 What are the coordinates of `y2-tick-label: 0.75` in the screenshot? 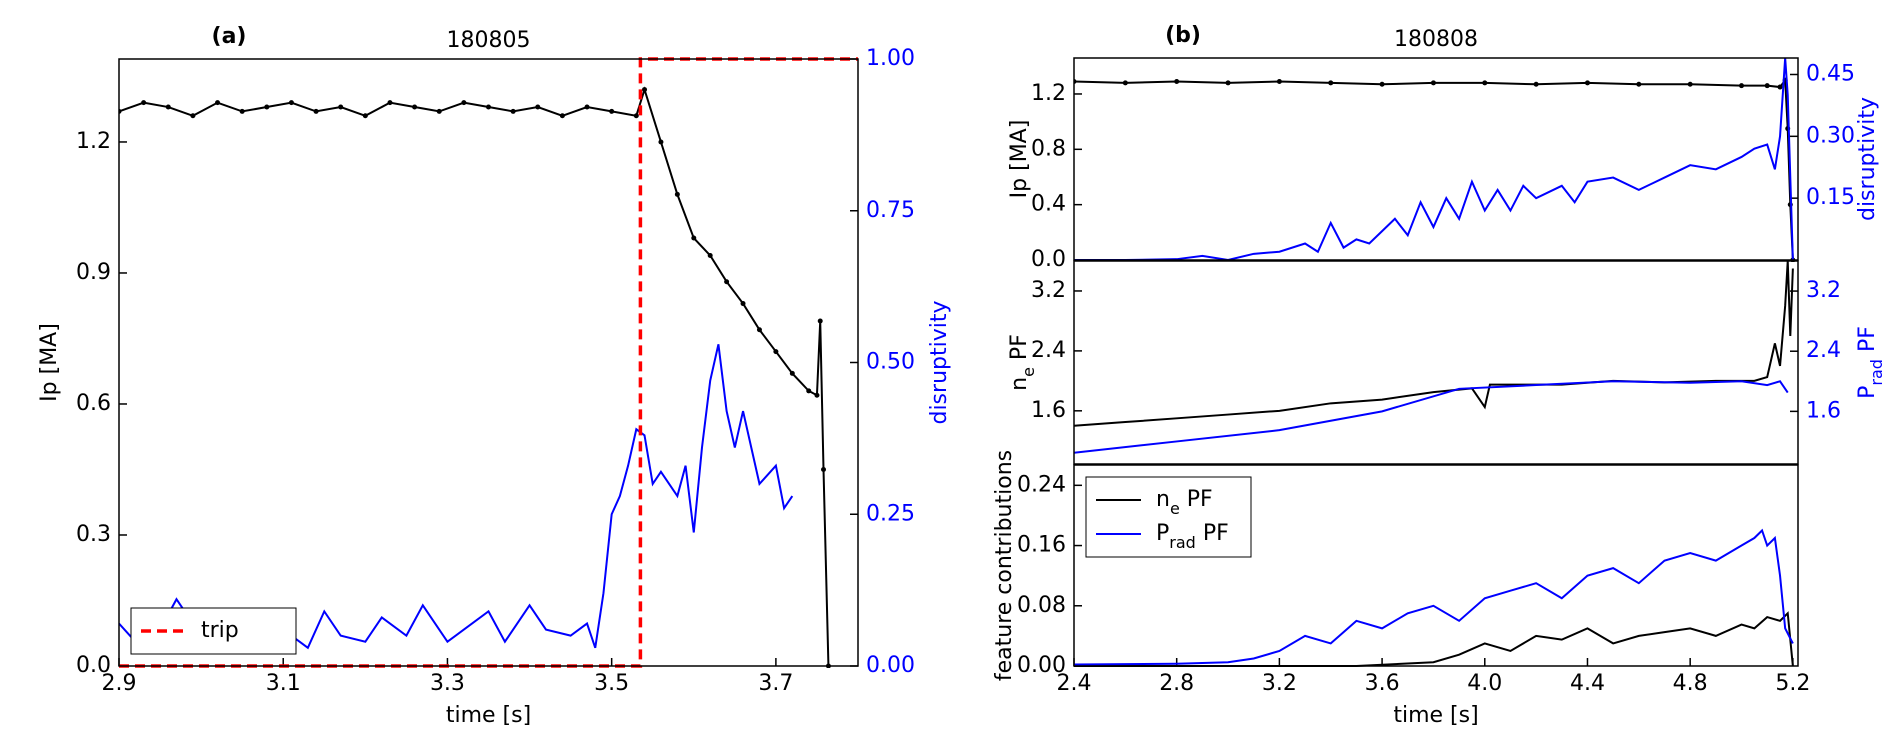 It's located at (890, 210).